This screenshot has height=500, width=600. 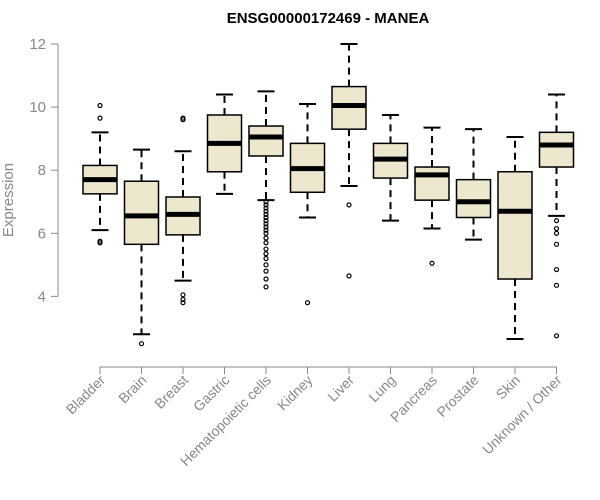 What do you see at coordinates (37, 107) in the screenshot?
I see `y-tick-label: 10` at bounding box center [37, 107].